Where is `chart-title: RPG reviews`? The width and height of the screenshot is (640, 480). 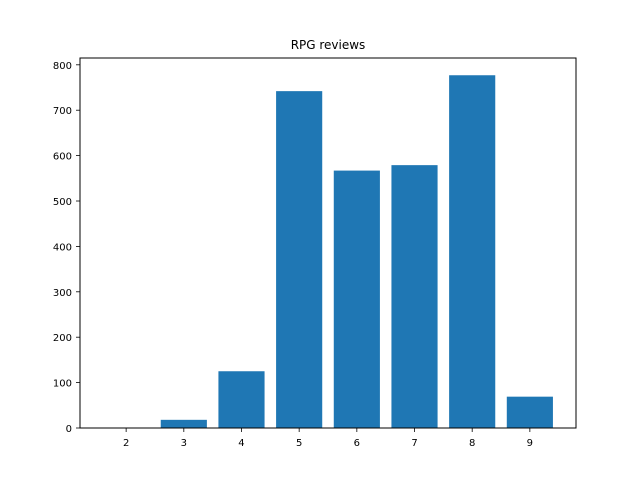
chart-title: RPG reviews is located at coordinates (328, 45).